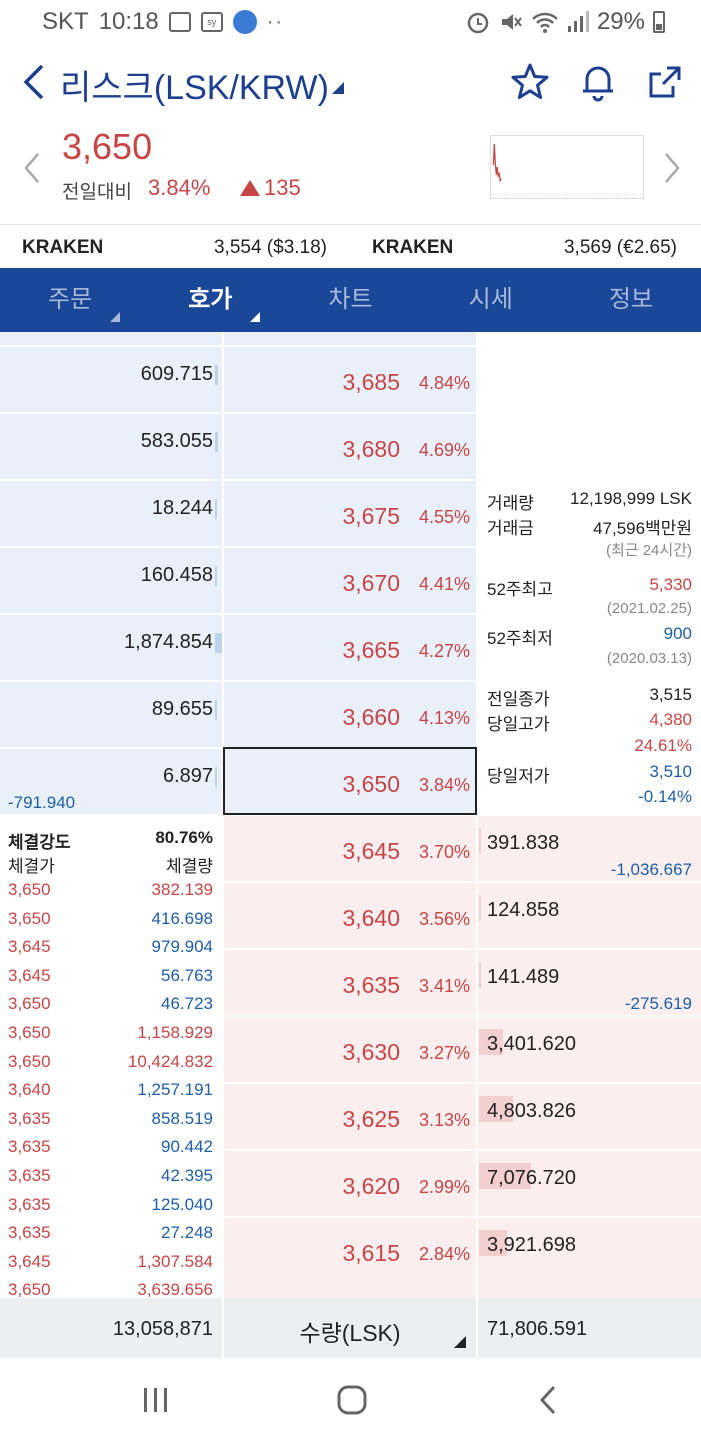 The width and height of the screenshot is (701, 1440). Describe the element at coordinates (194, 88) in the screenshot. I see `page-title: 리스크(LSK/KRW)` at that location.